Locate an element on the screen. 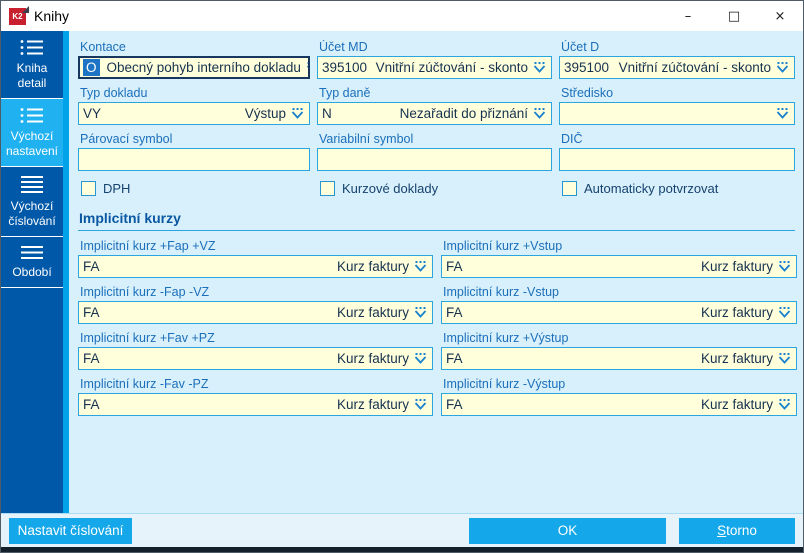 This screenshot has height=553, width=804. ok-button: OK is located at coordinates (567, 530).